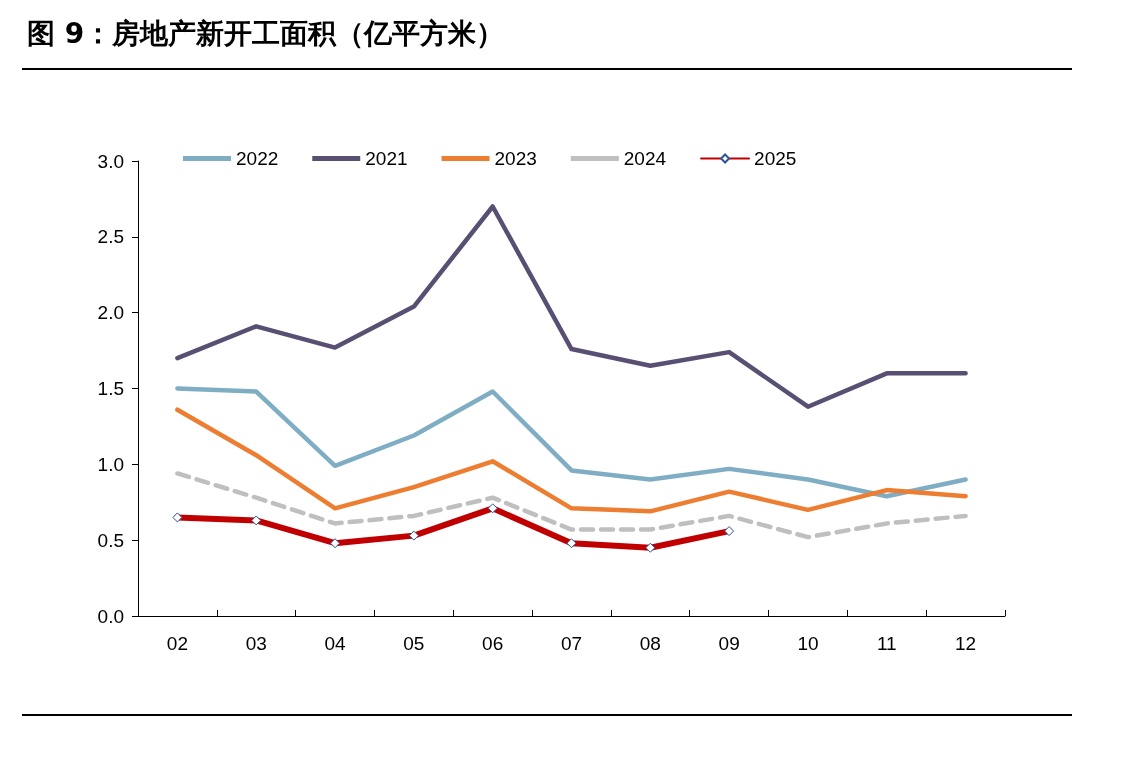 This screenshot has height=757, width=1143. Describe the element at coordinates (775, 158) in the screenshot. I see `legend-label: 2025` at that location.